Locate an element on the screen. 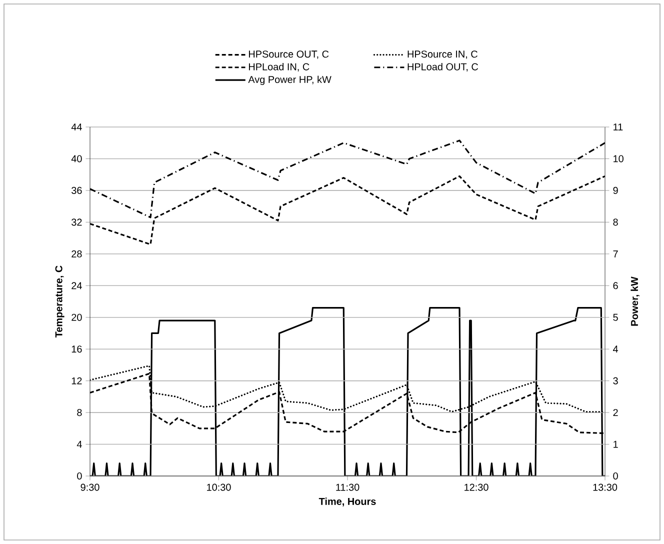 The height and width of the screenshot is (544, 664). x-tick-label: 11:30 is located at coordinates (348, 487).